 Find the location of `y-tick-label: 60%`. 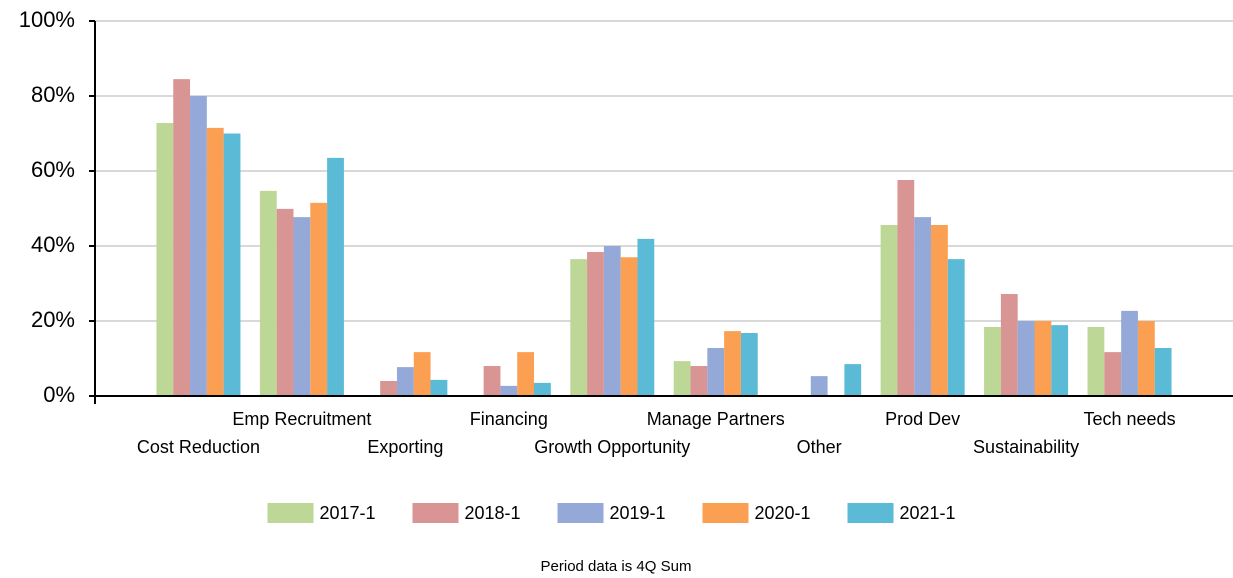

y-tick-label: 60% is located at coordinates (53, 169).